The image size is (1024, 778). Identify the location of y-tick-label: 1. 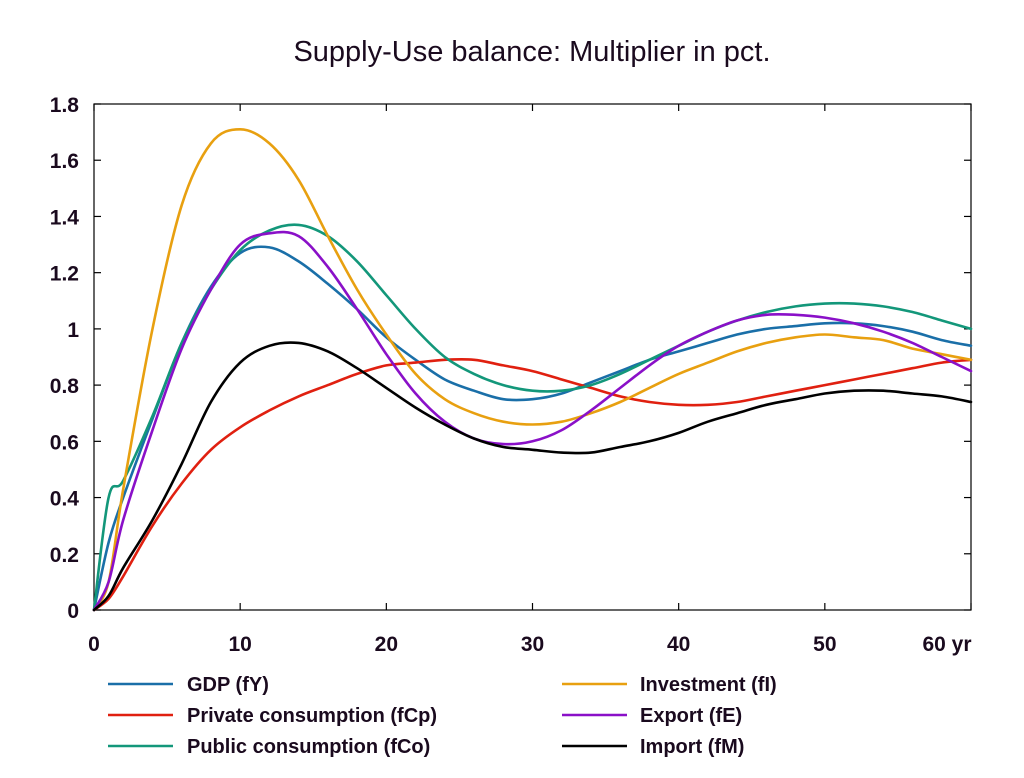
(73, 330).